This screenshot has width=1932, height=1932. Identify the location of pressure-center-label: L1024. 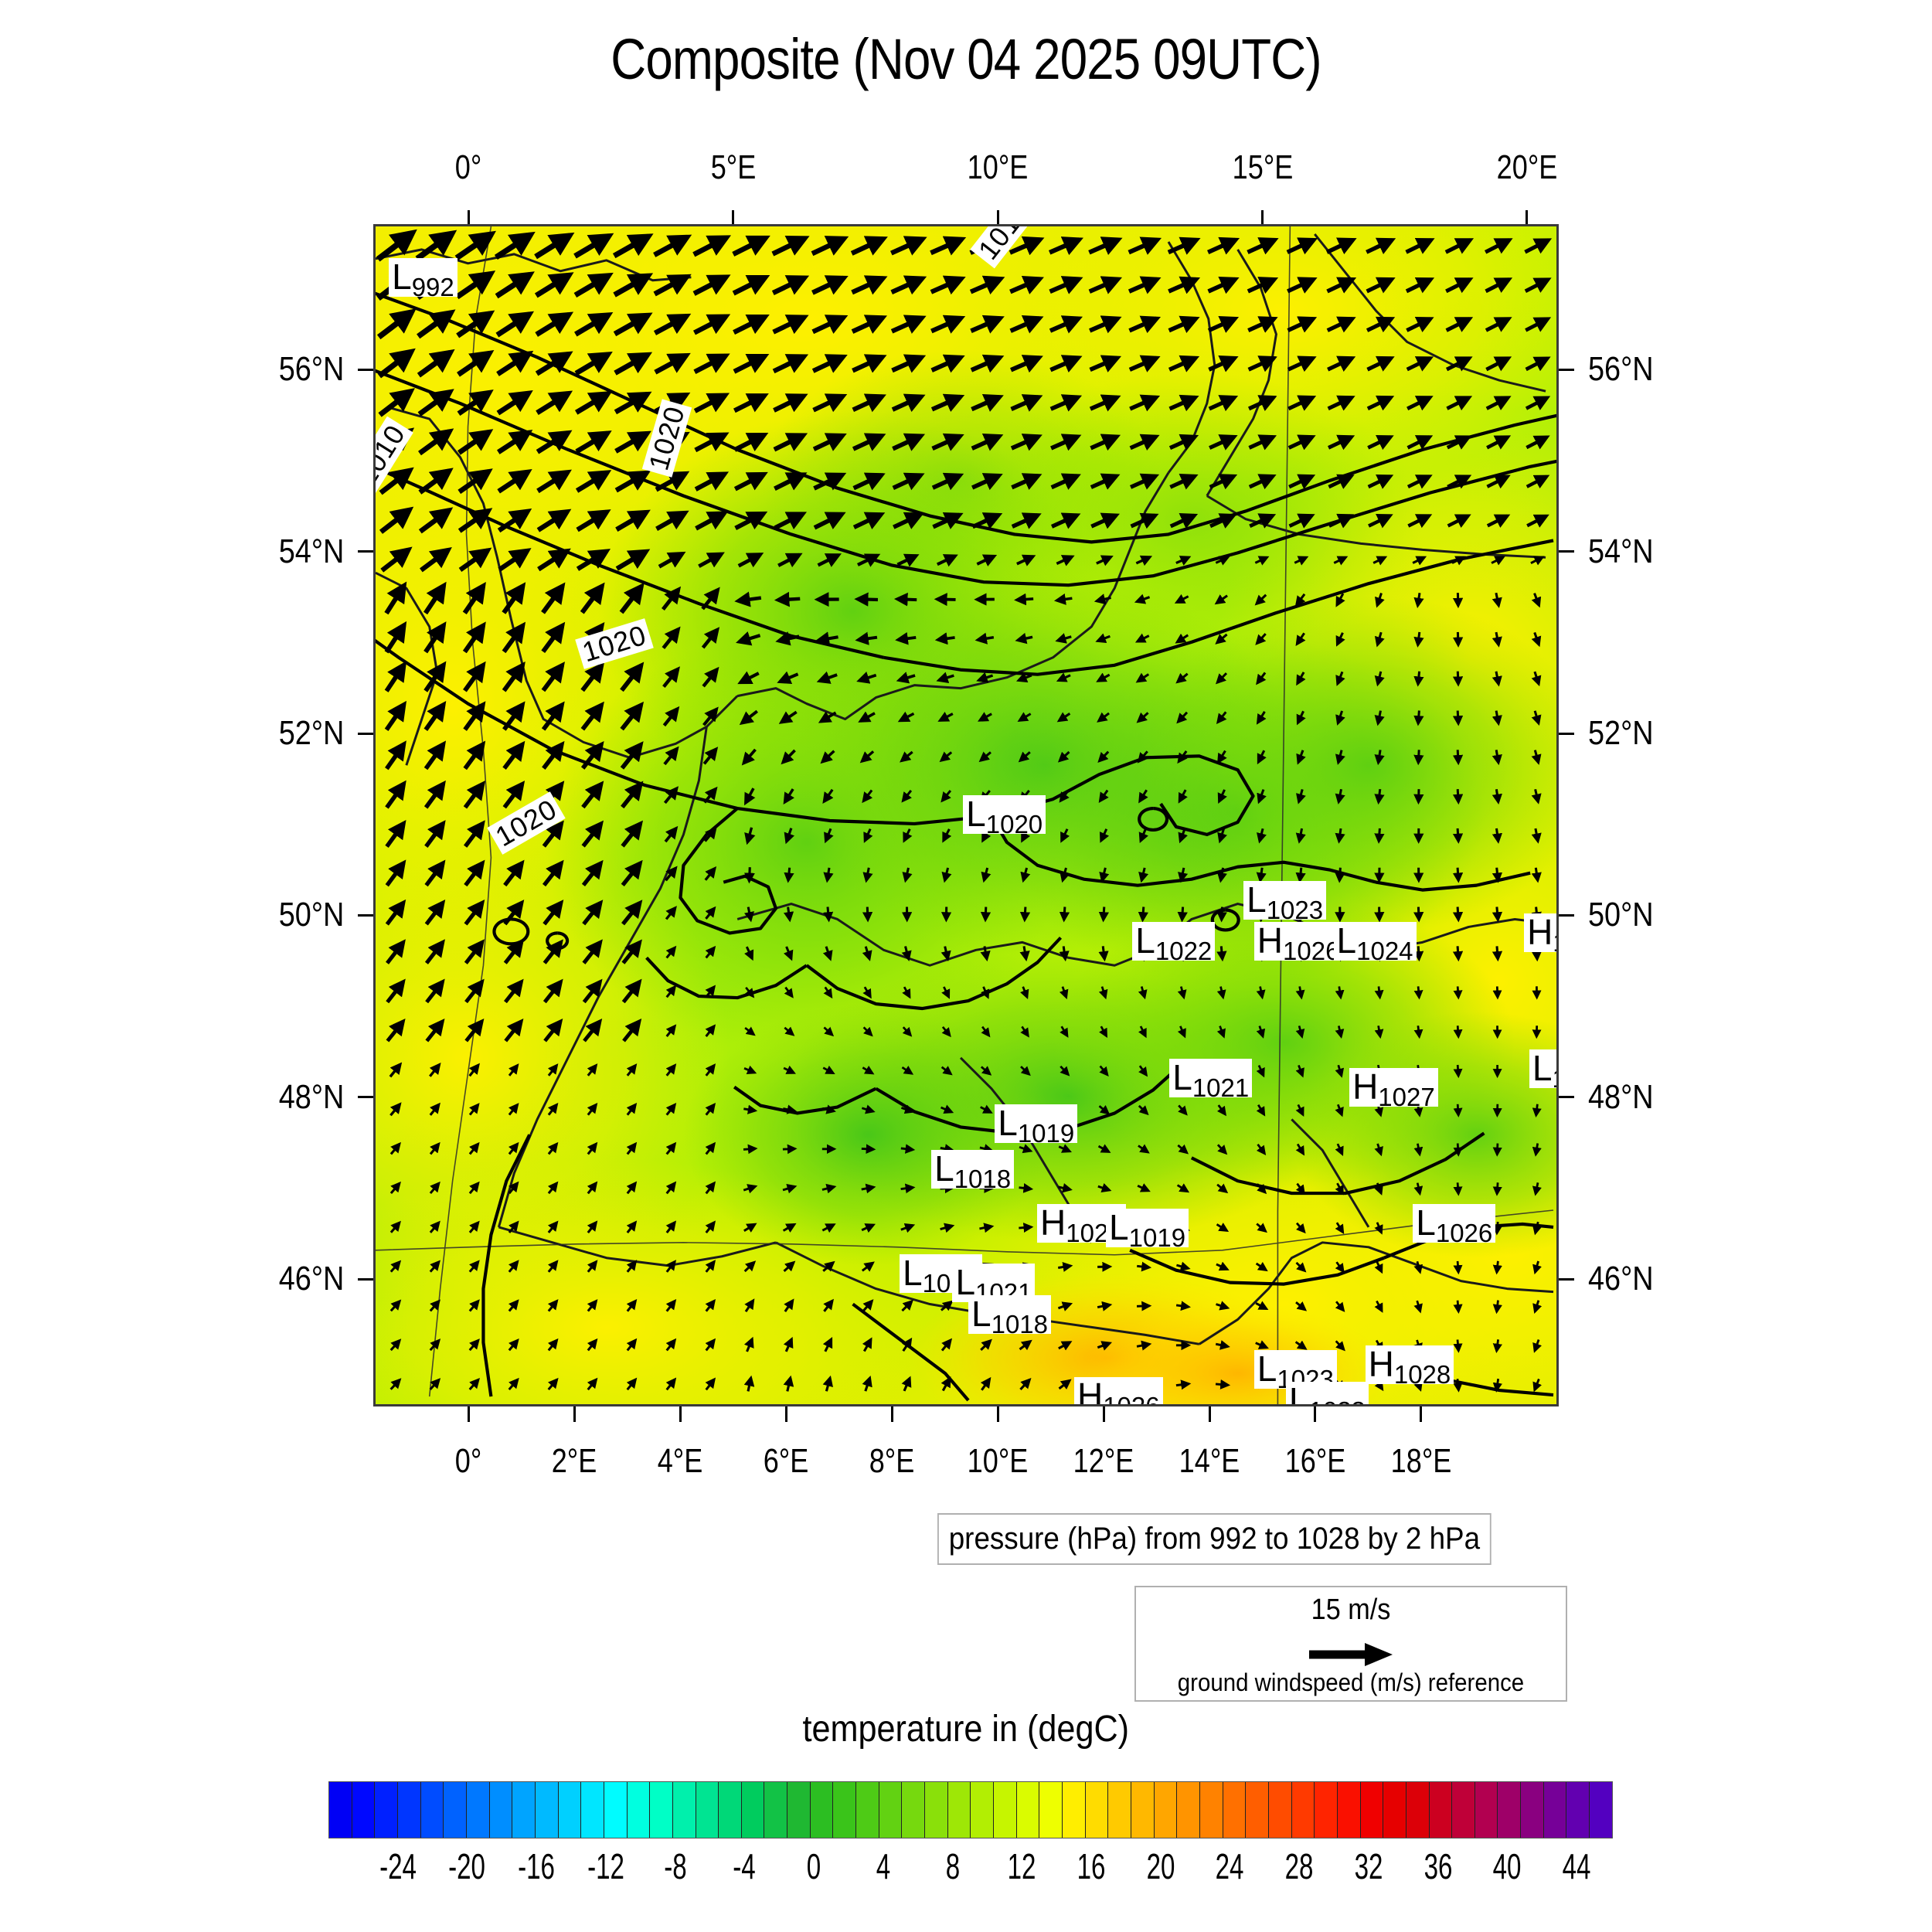
(1375, 943).